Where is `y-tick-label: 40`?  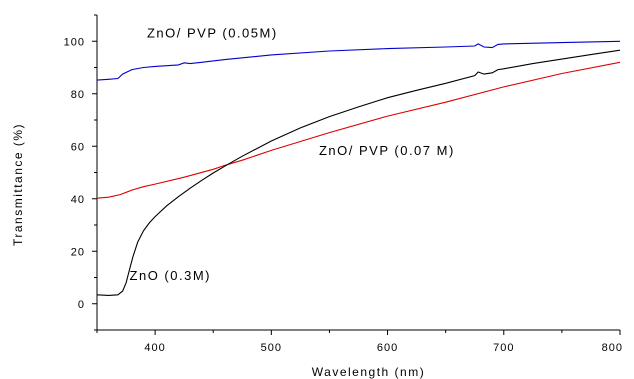
y-tick-label: 40 is located at coordinates (78, 200).